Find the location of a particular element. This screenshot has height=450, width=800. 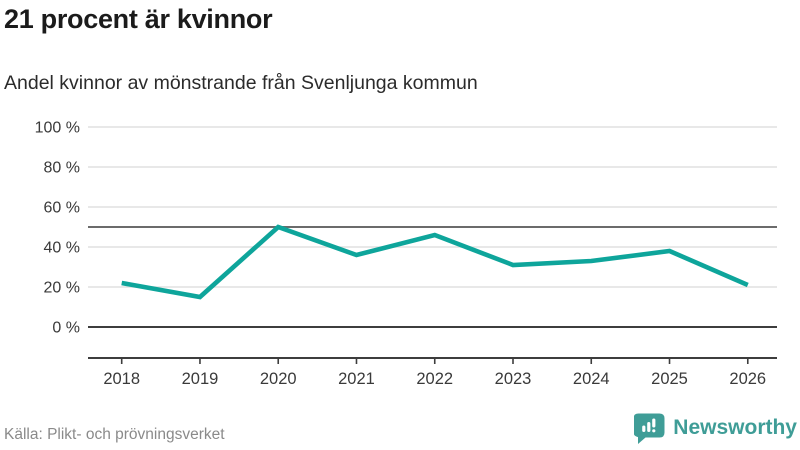

y-axis-tick-label: 20 % is located at coordinates (62, 288).